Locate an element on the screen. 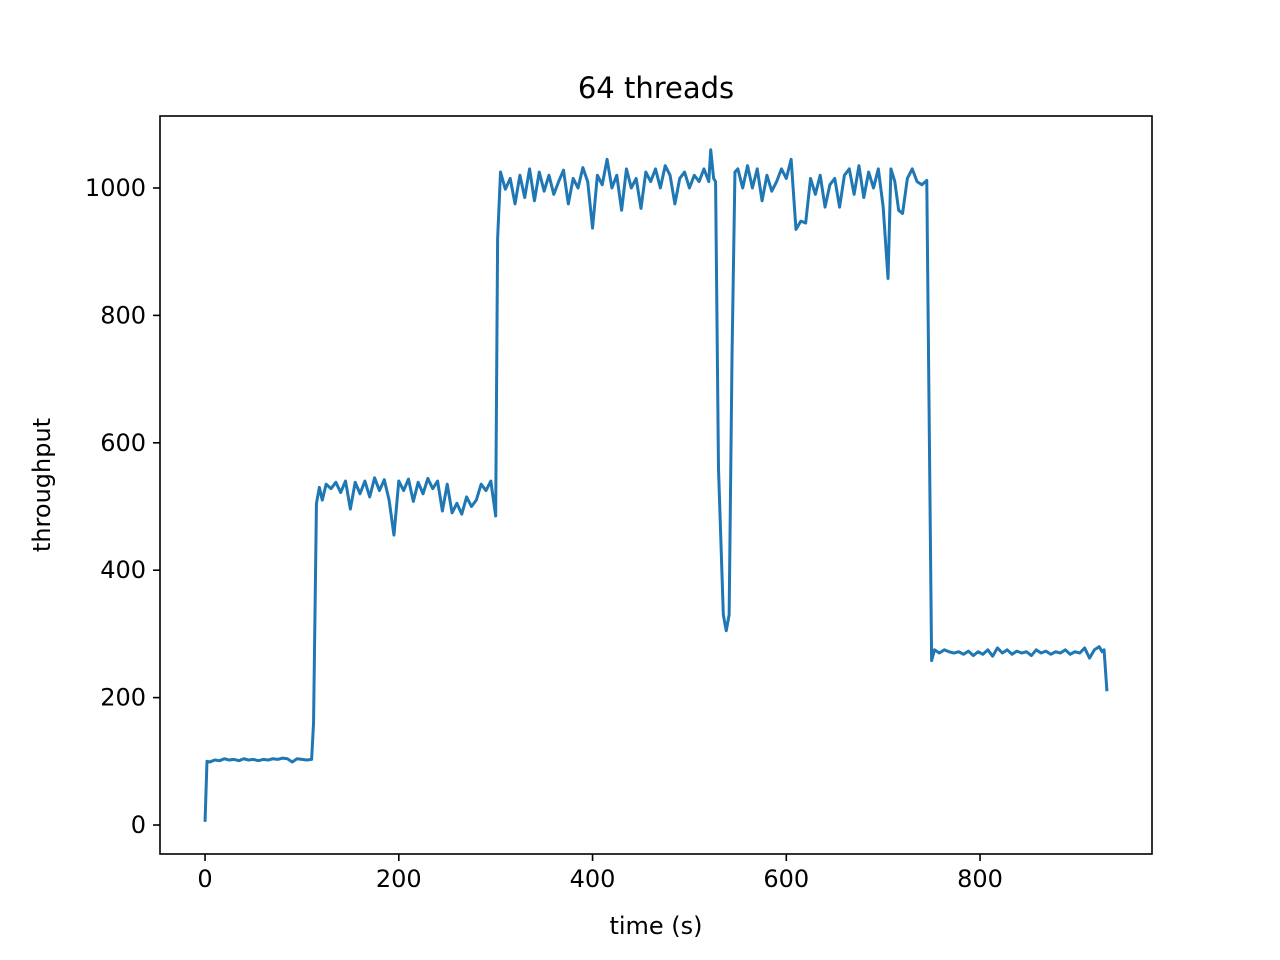 This screenshot has height=960, width=1280. y-tick-label: 600 is located at coordinates (123, 443).